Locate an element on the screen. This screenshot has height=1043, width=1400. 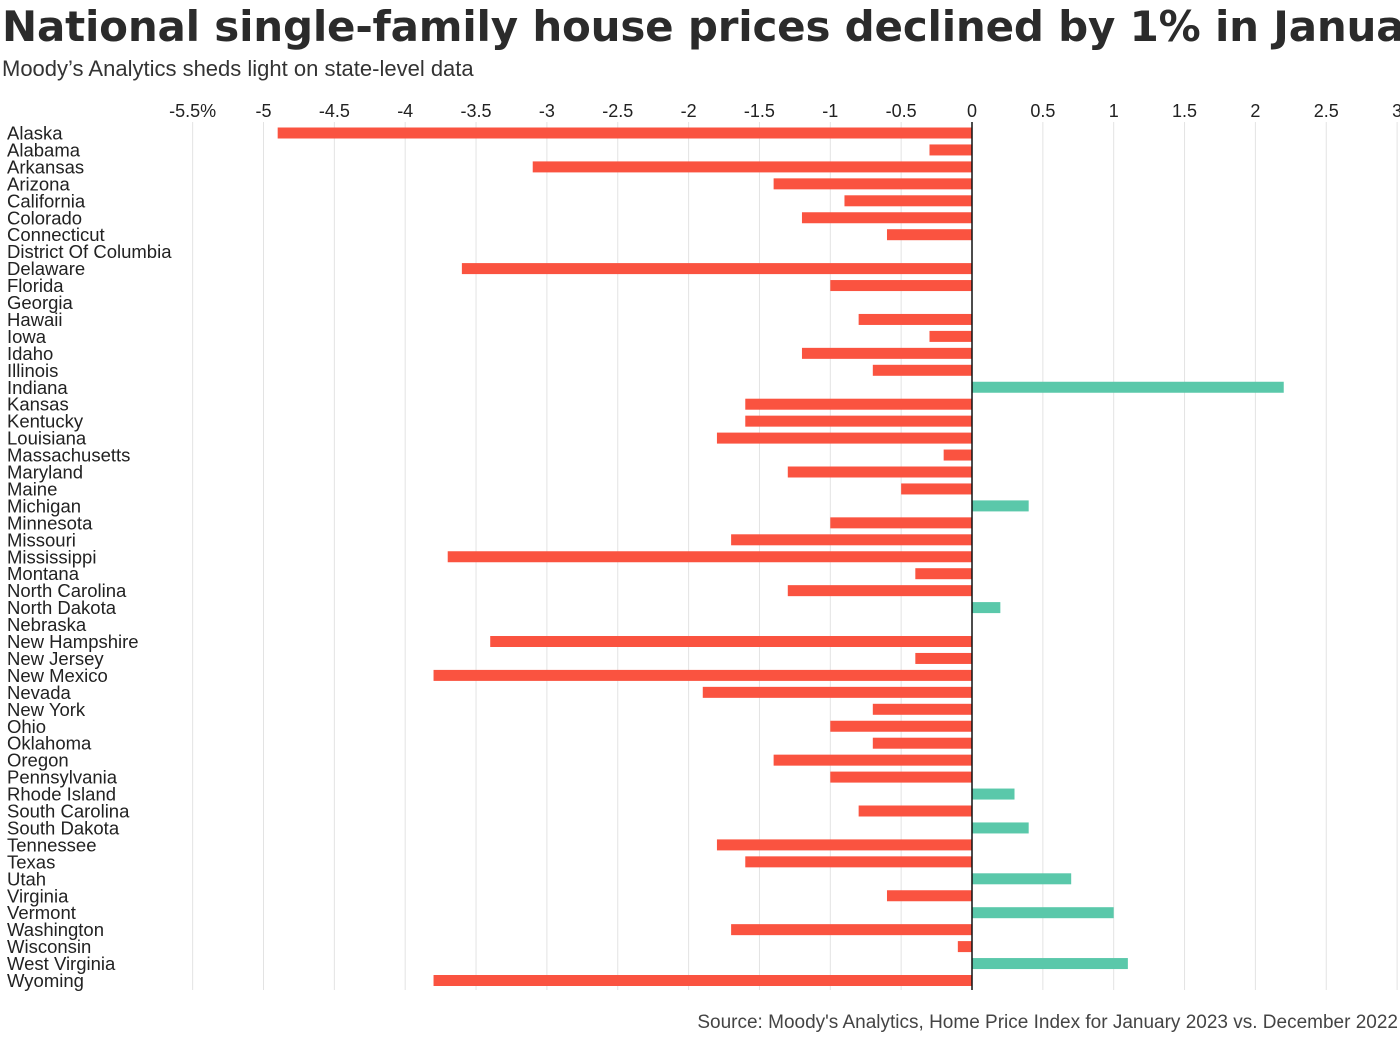
category-label: California is located at coordinates (46, 200).